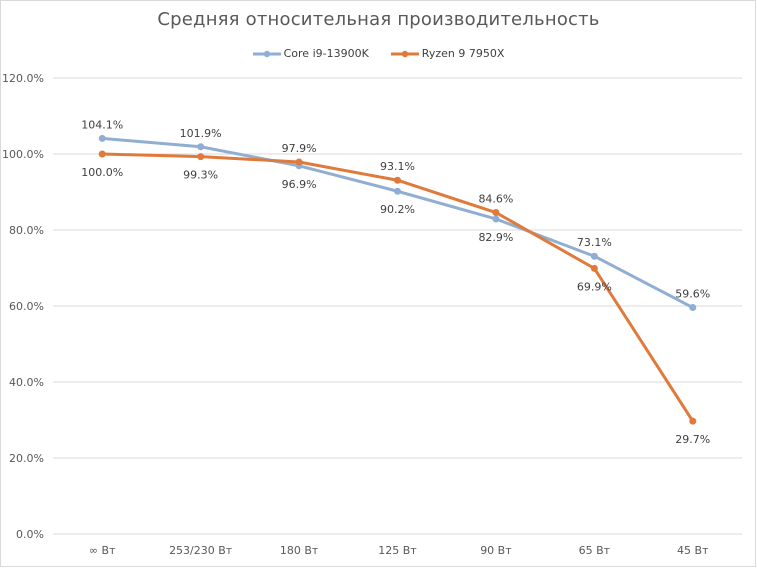 This screenshot has height=568, width=757. What do you see at coordinates (495, 199) in the screenshot?
I see `data-label: 84.6%` at bounding box center [495, 199].